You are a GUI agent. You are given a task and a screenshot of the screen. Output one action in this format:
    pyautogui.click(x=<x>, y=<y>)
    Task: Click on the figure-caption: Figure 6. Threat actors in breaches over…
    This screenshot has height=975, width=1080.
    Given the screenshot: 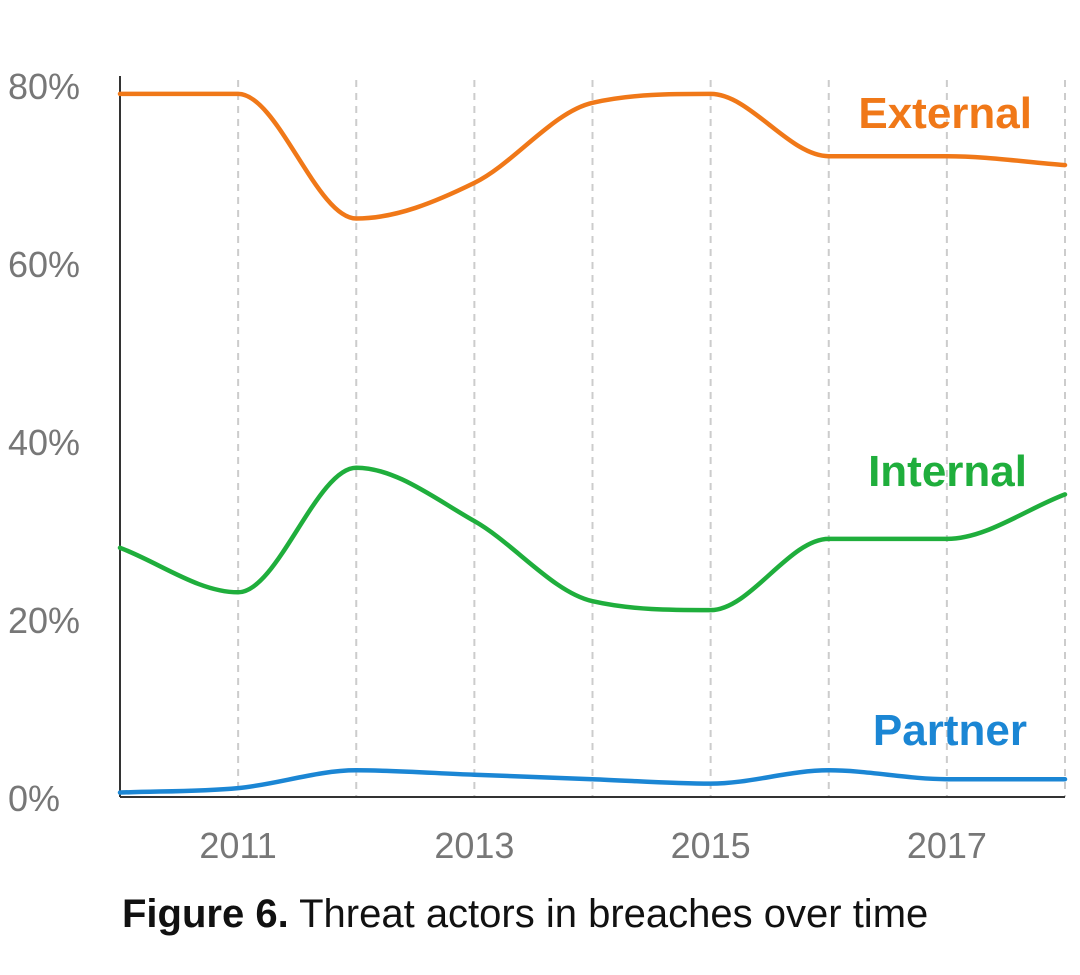 What is the action you would take?
    pyautogui.click(x=525, y=914)
    